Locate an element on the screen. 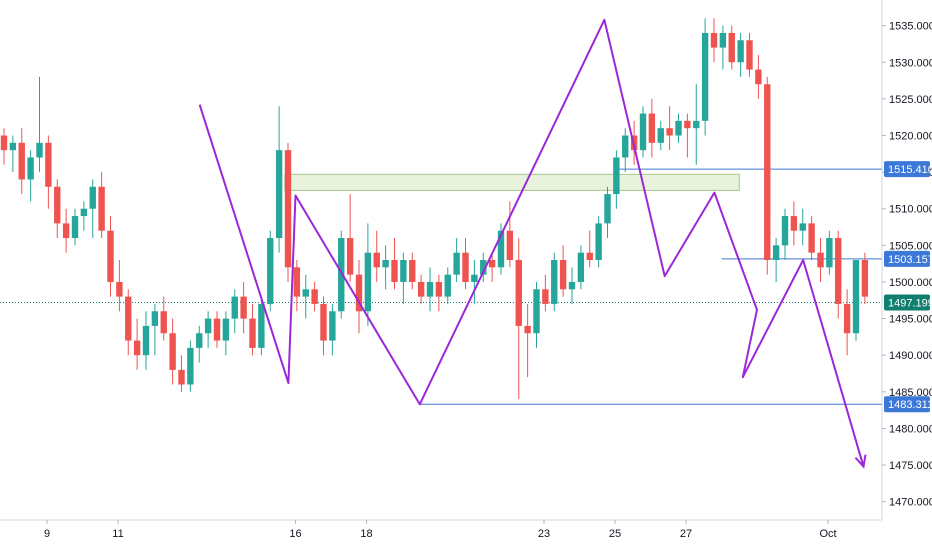 This screenshot has width=932, height=550. last-price-badge-text: 1497.199 is located at coordinates (910, 303).